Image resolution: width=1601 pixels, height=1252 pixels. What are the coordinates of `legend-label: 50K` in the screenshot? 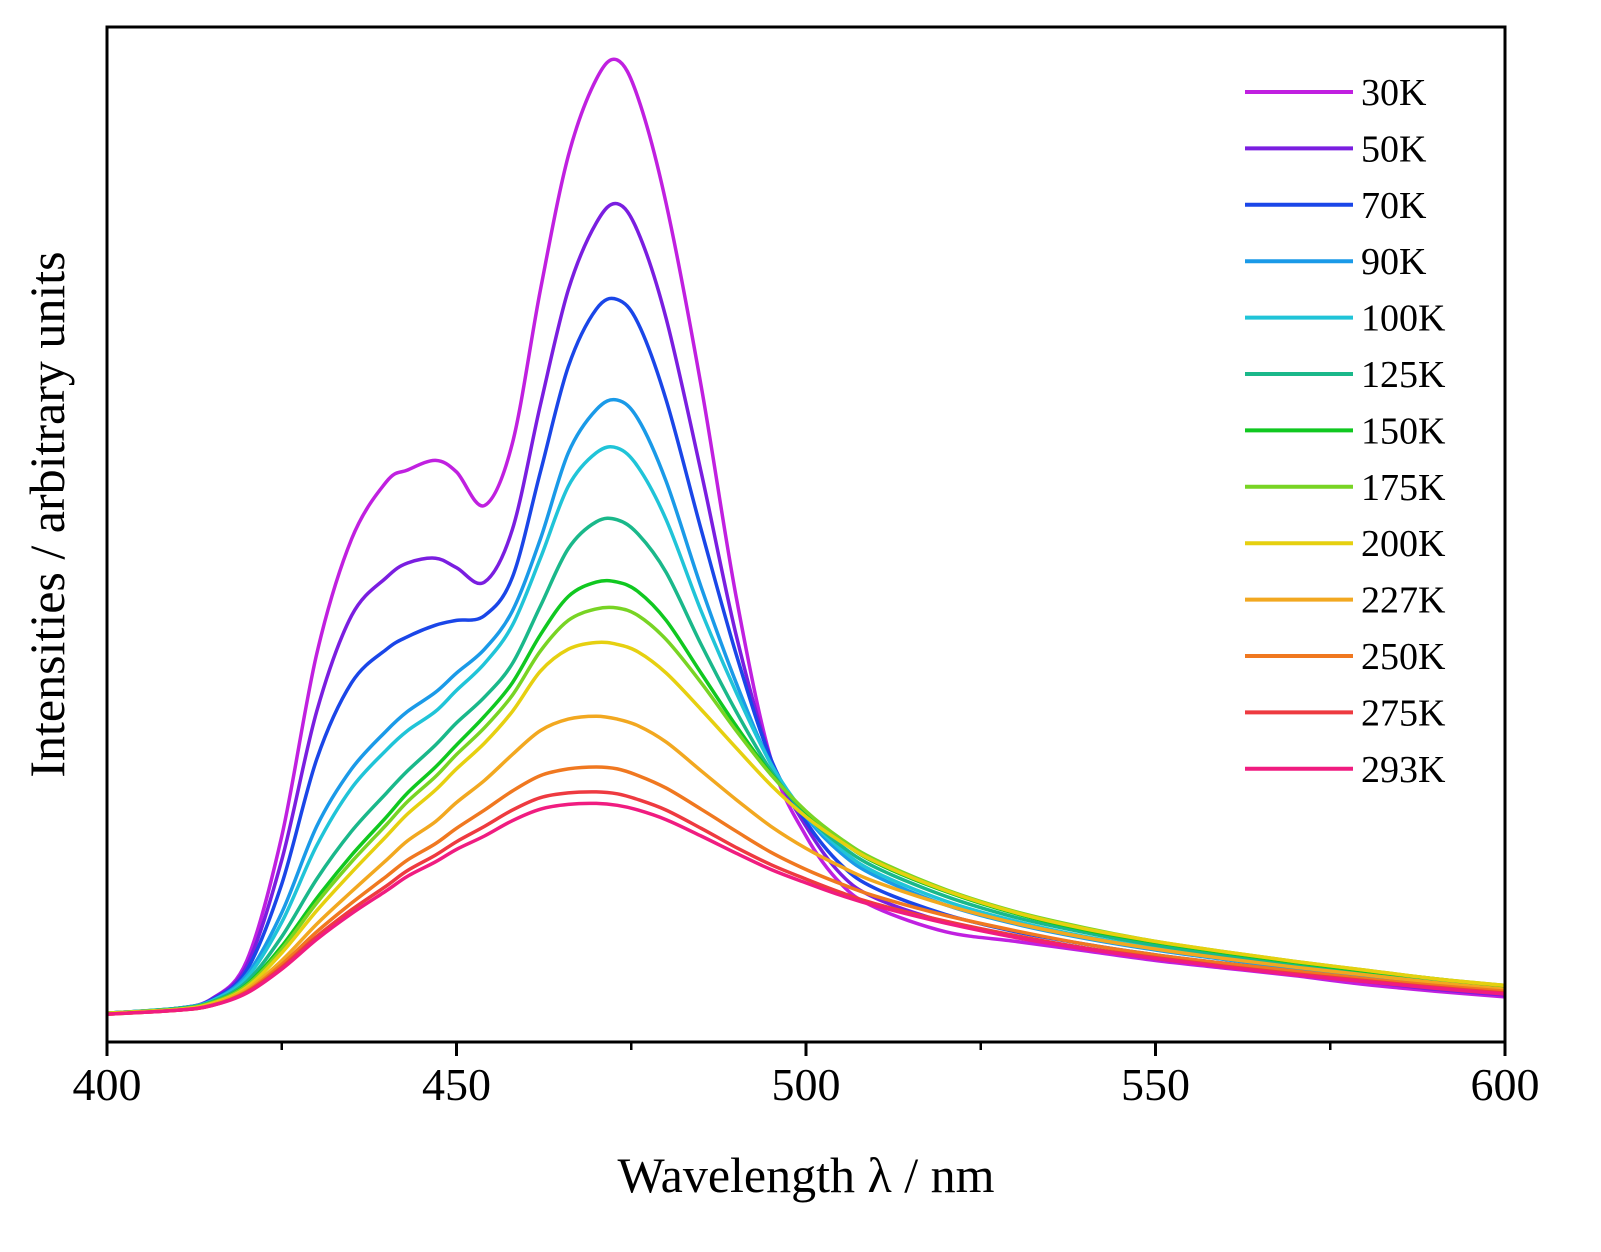 It's located at (1394, 149).